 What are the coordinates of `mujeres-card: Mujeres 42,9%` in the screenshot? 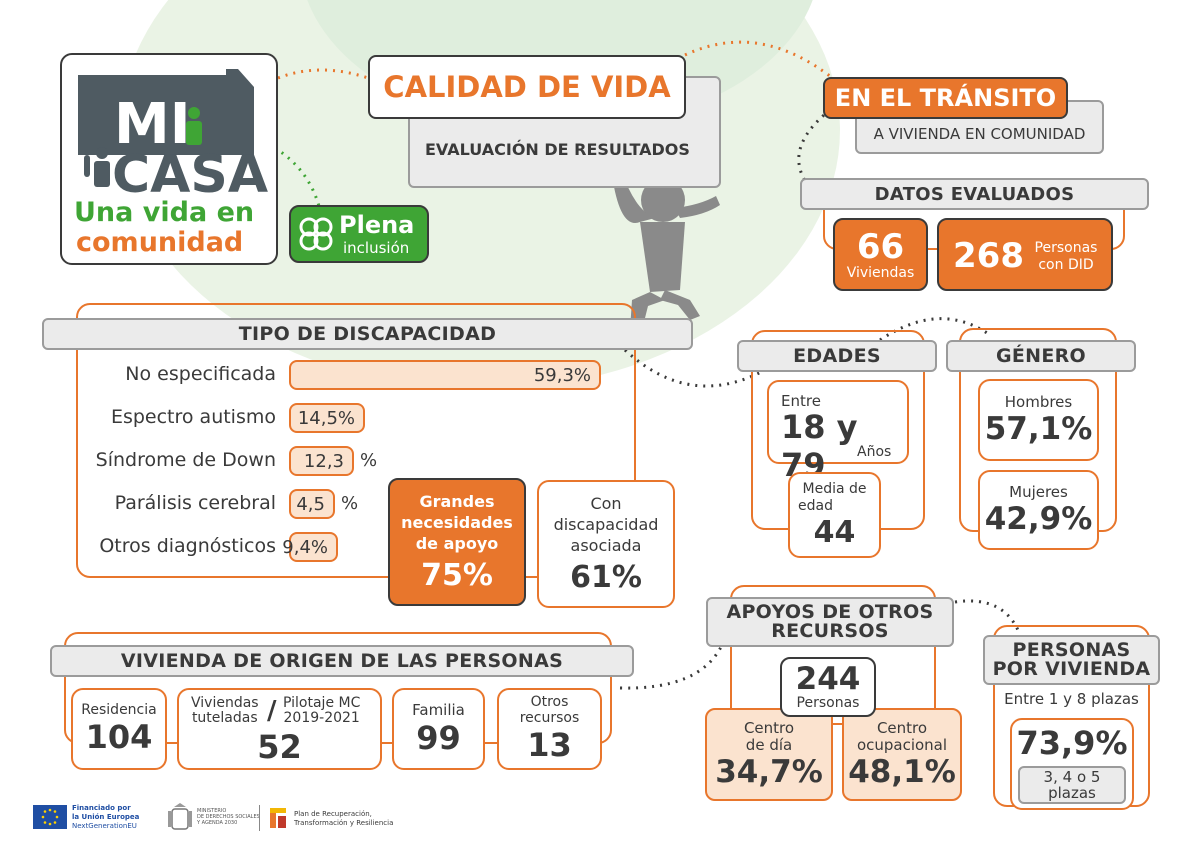 It's located at (1038, 510).